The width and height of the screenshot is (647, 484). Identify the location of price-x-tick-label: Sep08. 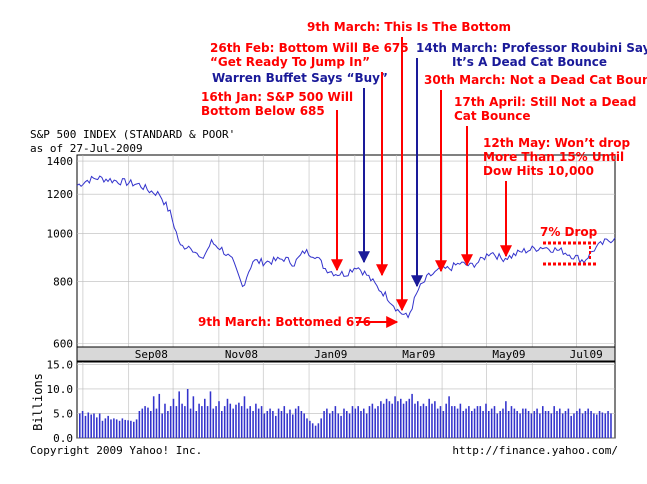
(151, 354).